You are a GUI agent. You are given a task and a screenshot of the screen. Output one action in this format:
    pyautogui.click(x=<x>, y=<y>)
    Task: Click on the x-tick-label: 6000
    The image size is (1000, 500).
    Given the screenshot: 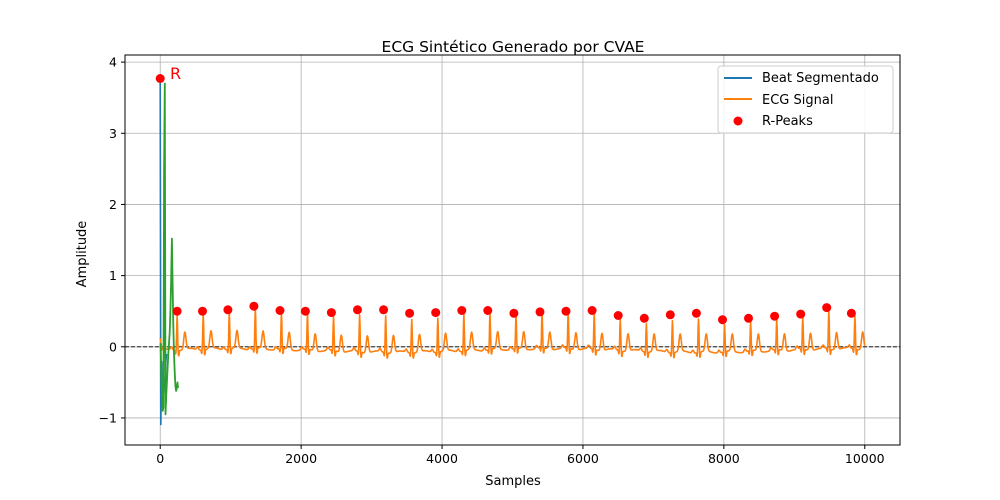 What is the action you would take?
    pyautogui.click(x=583, y=458)
    